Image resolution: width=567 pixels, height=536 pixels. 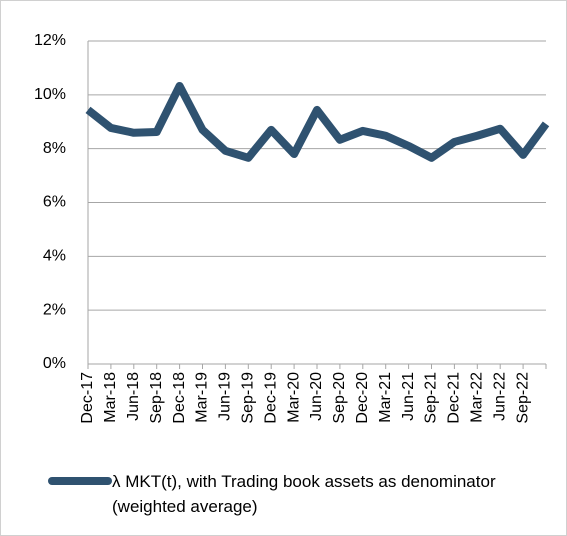 I want to click on x-tick-label: Dec-18, so click(x=179, y=398).